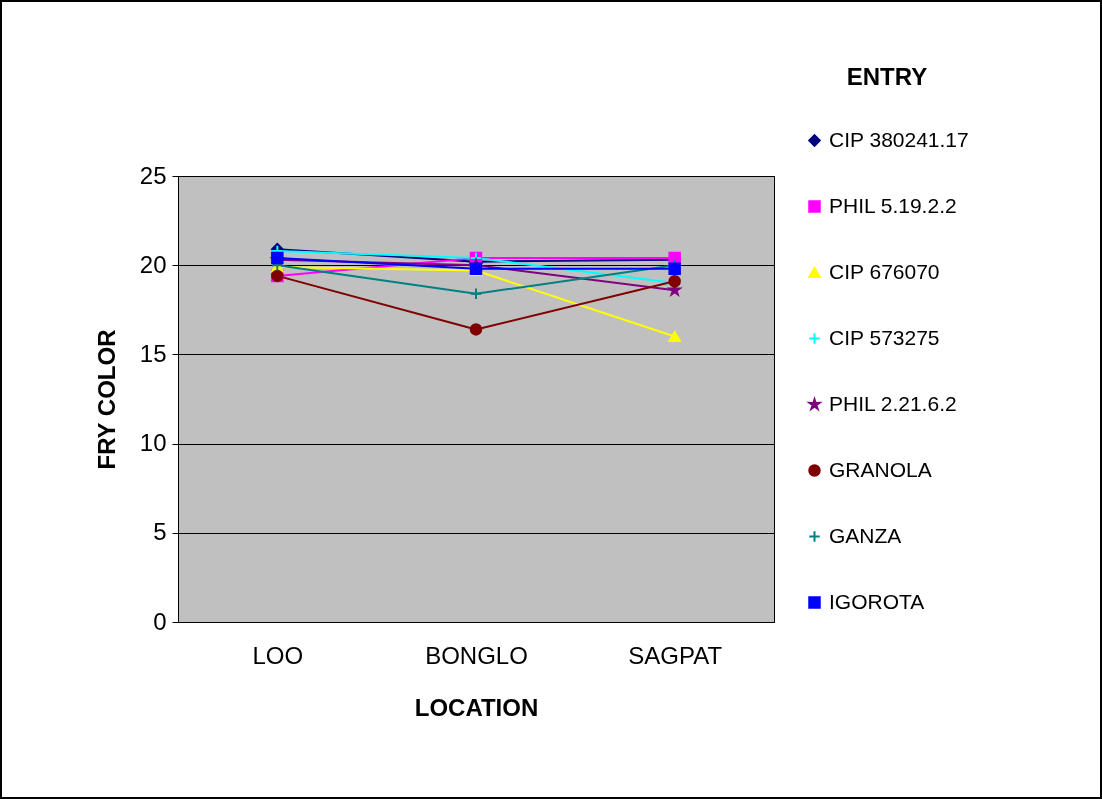 Image resolution: width=1102 pixels, height=799 pixels. I want to click on legend-label: GANZA, so click(865, 535).